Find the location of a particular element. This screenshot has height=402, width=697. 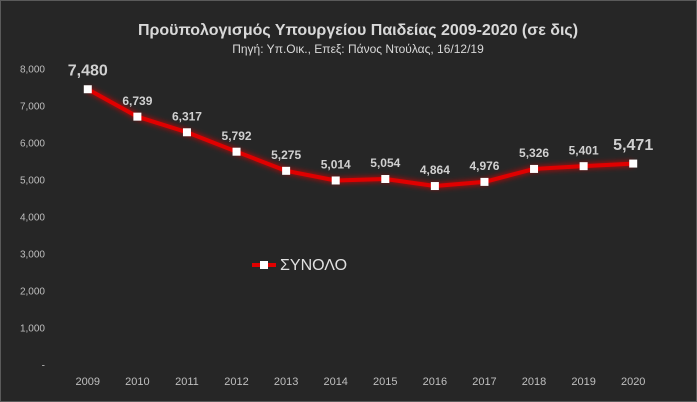

x-tick-label: 2017 is located at coordinates (484, 382).